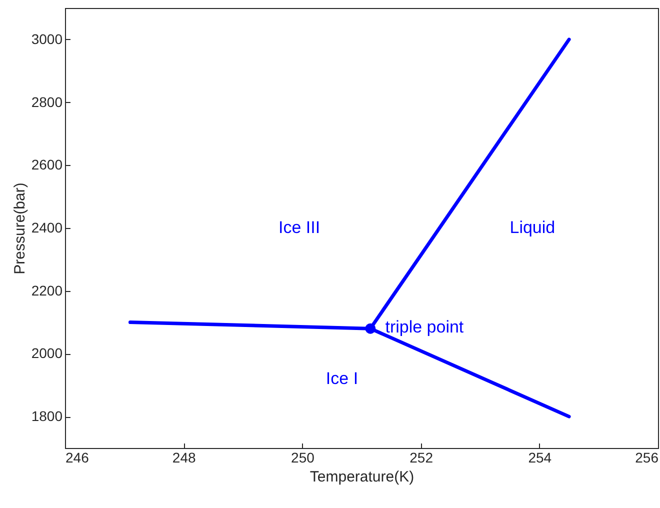 This screenshot has height=508, width=660. What do you see at coordinates (299, 227) in the screenshot?
I see `annotation: Ice III` at bounding box center [299, 227].